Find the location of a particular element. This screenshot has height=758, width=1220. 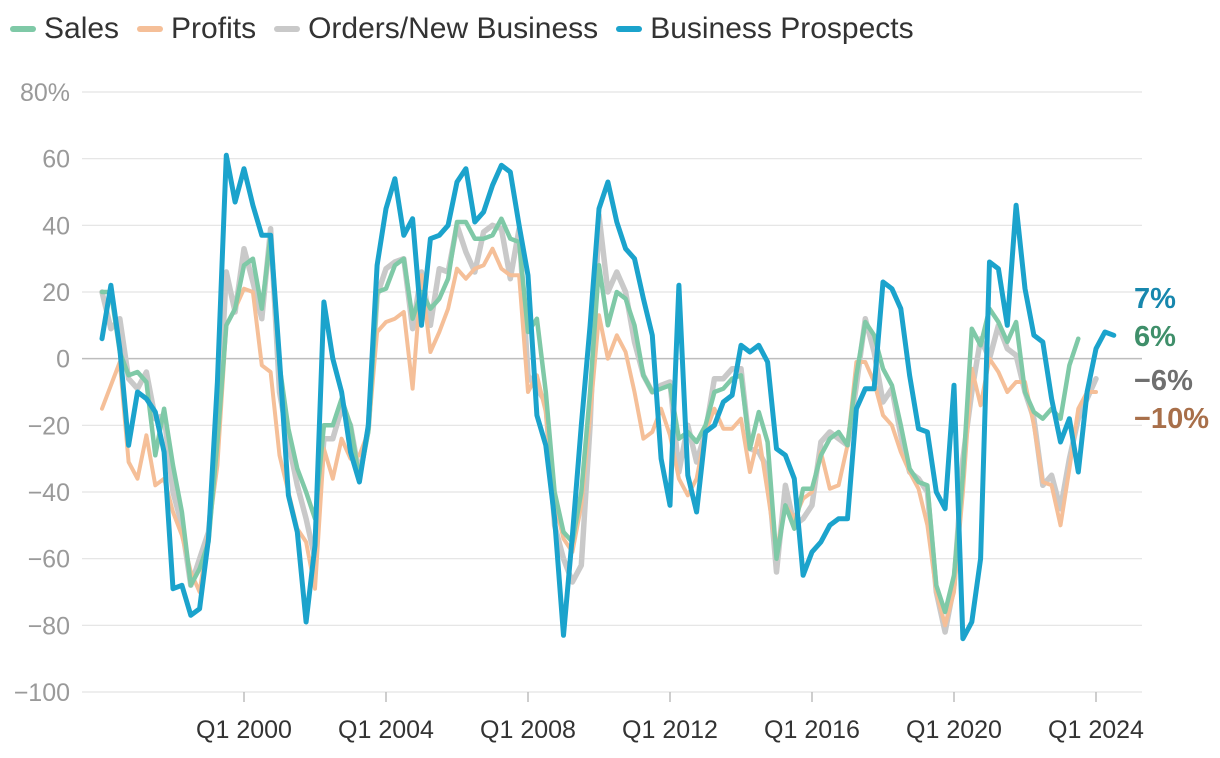

x-tick-label: Q1 2008 is located at coordinates (528, 730).